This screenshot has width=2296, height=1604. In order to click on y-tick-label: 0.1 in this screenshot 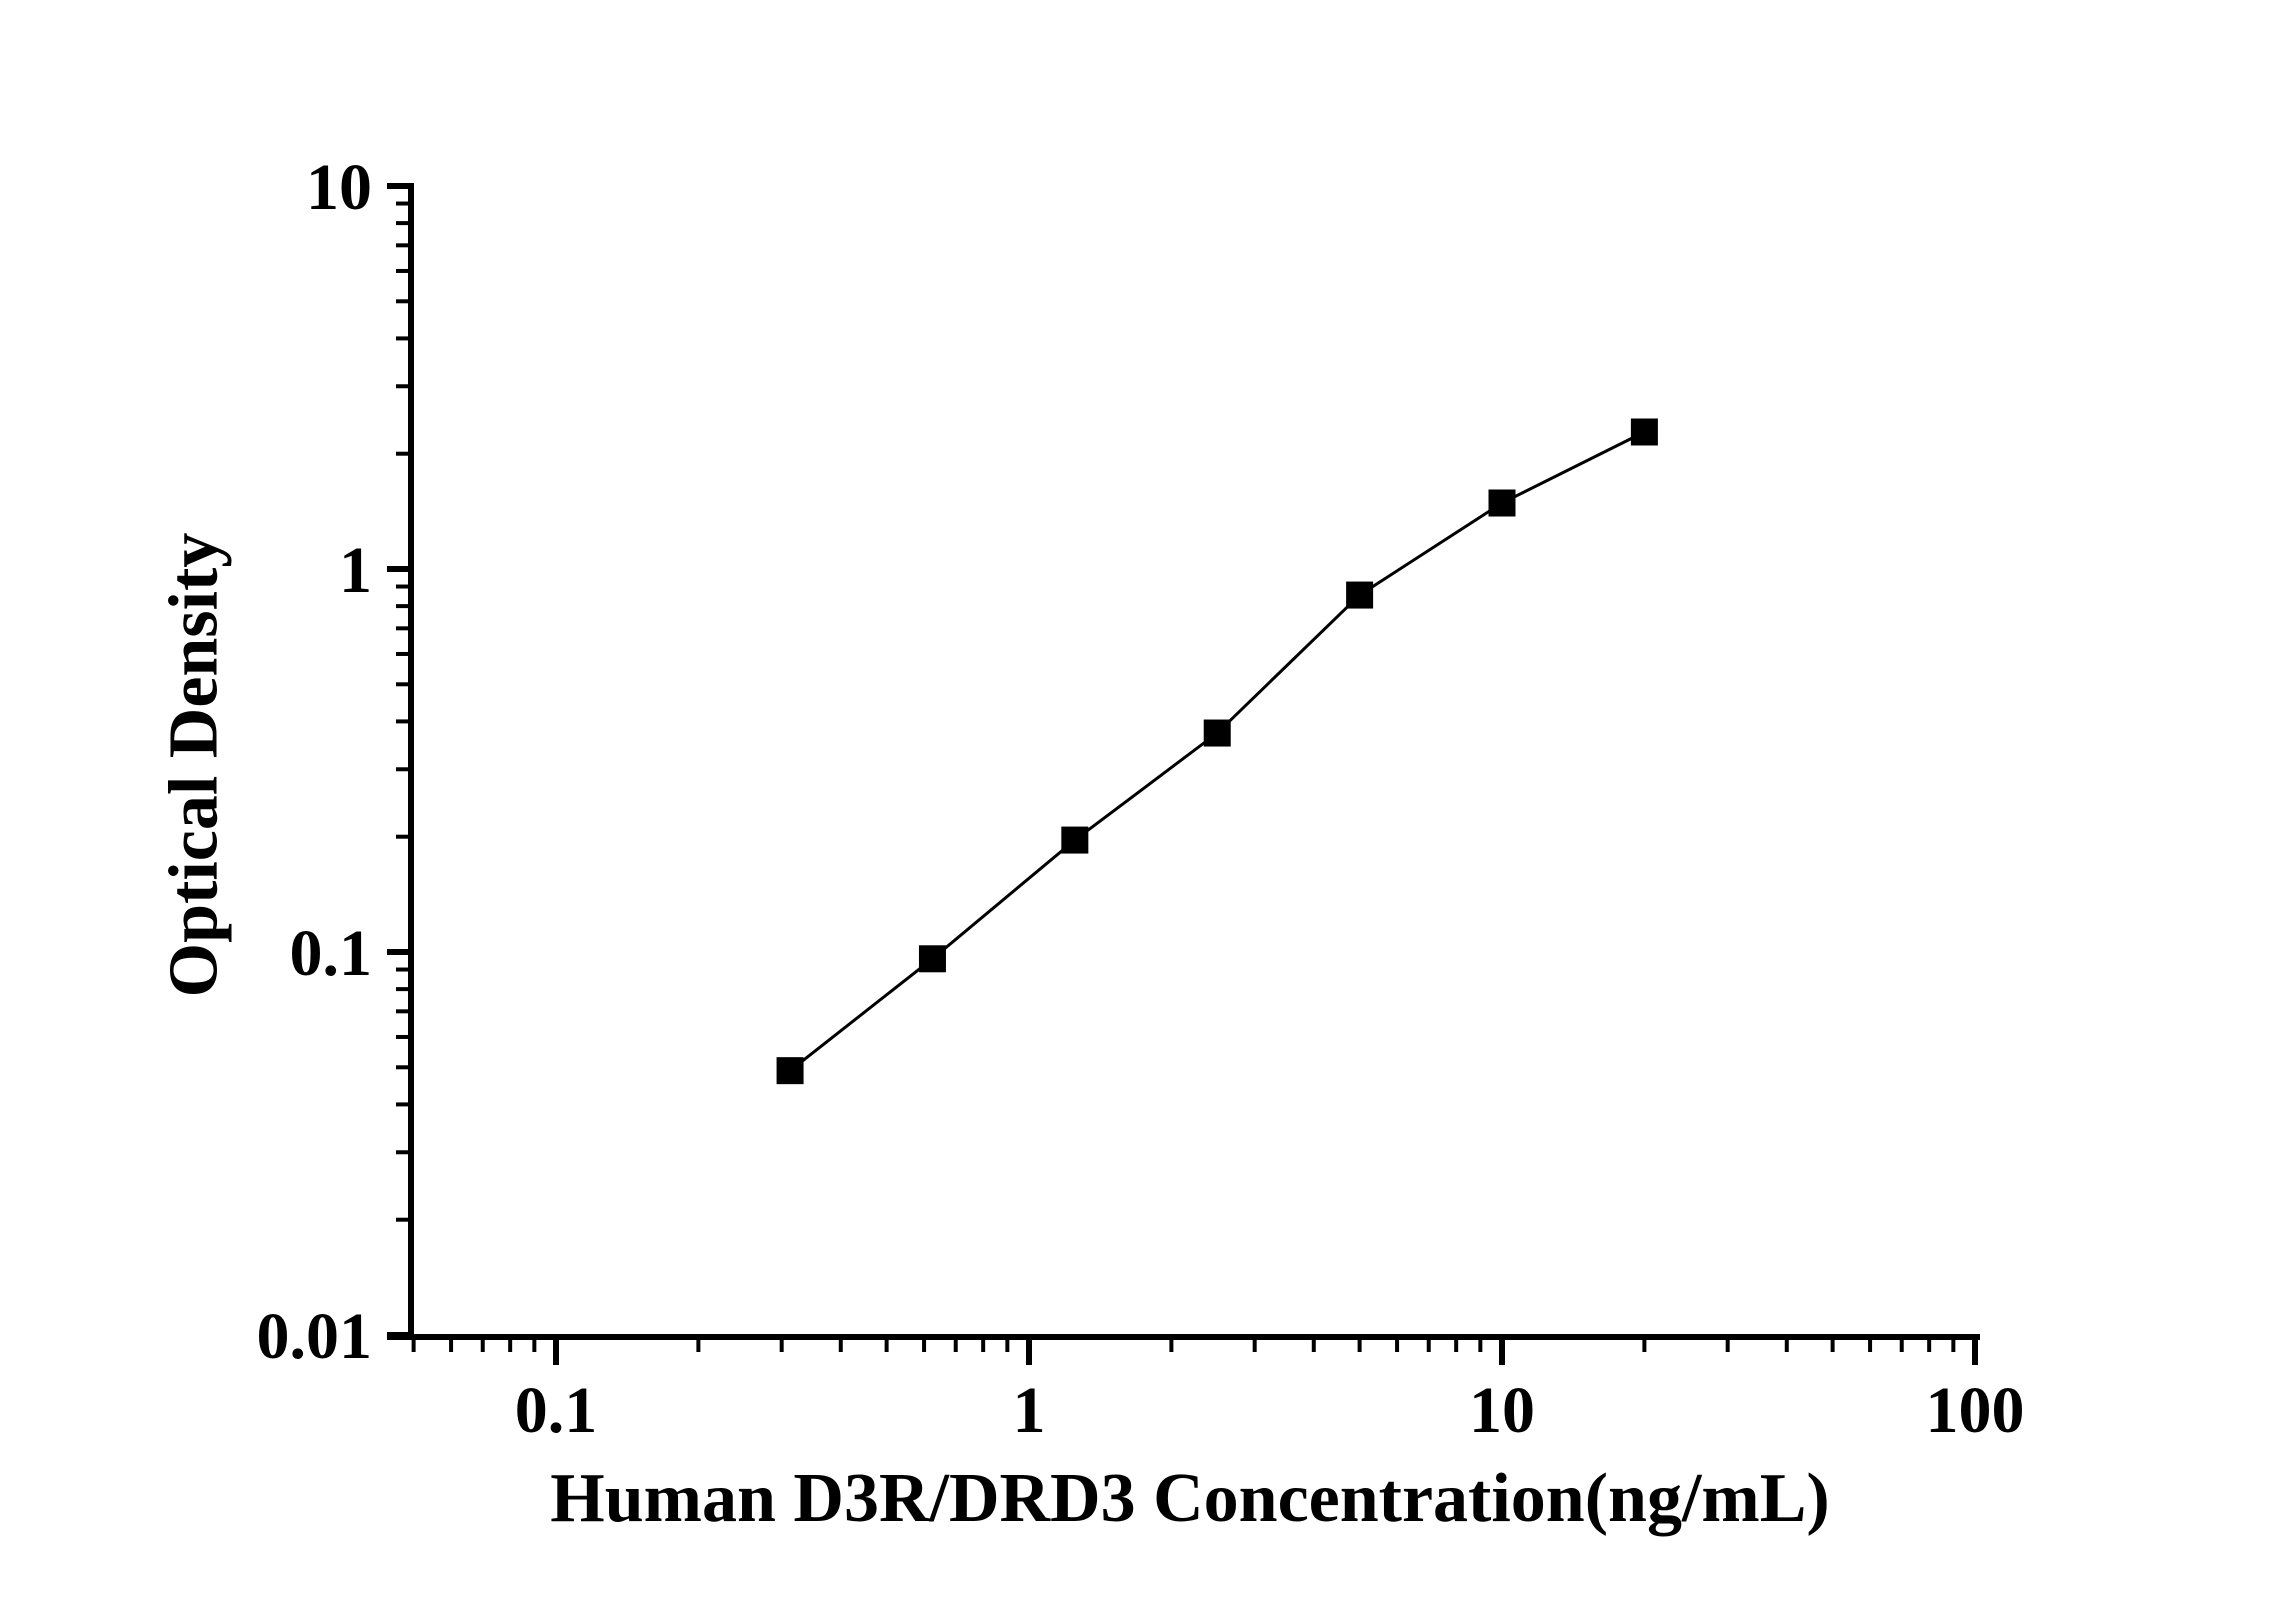, I will do `click(331, 953)`.